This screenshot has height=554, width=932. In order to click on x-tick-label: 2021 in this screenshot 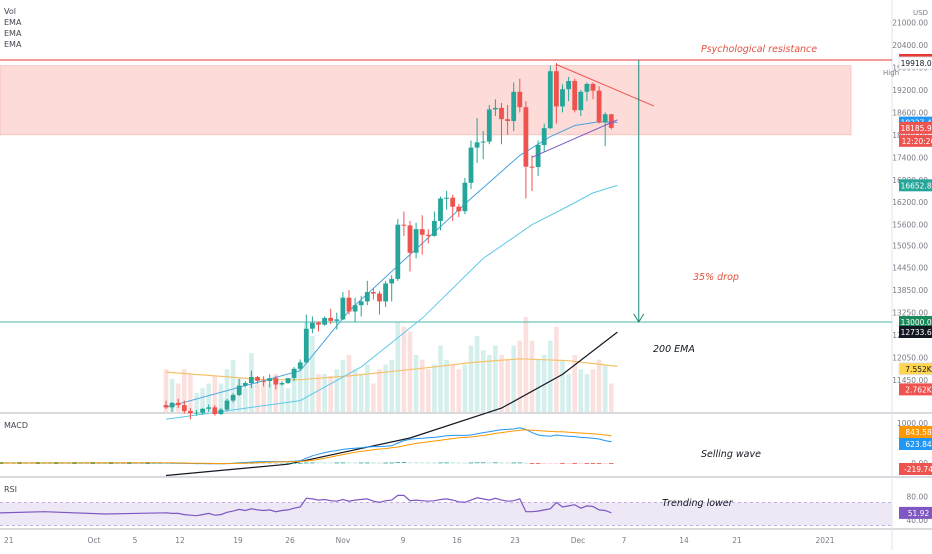, I will do `click(824, 540)`.